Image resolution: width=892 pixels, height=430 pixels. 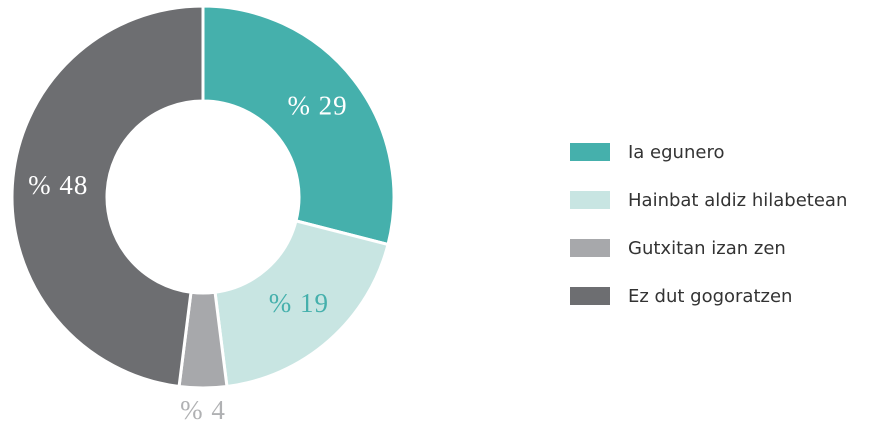 What do you see at coordinates (707, 248) in the screenshot?
I see `legend-label: Gutxitan izan zen` at bounding box center [707, 248].